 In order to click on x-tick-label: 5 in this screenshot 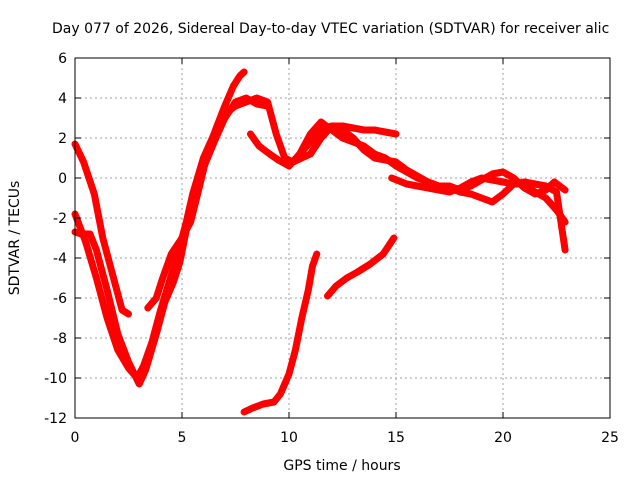, I will do `click(182, 438)`.